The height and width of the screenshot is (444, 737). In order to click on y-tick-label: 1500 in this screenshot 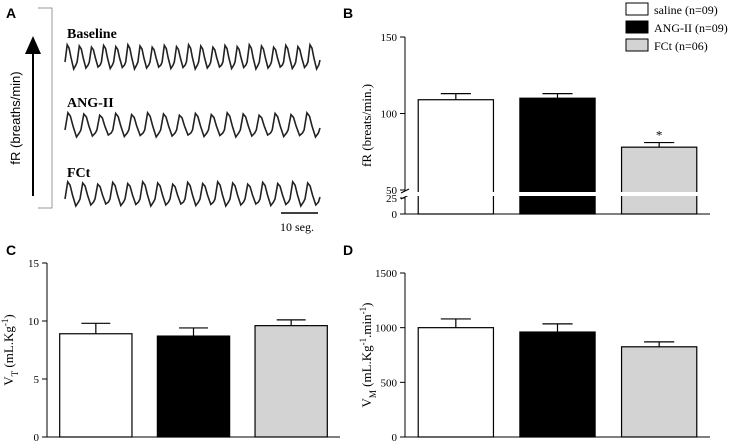, I will do `click(386, 274)`.